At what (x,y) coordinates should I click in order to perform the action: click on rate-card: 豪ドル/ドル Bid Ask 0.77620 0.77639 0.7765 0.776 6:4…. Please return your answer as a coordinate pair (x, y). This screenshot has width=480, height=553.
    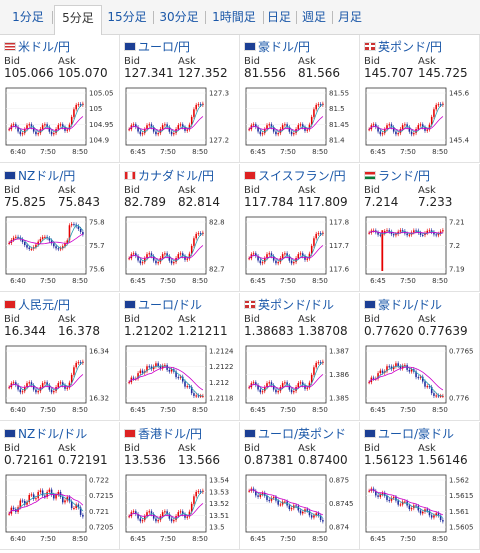
    Looking at the image, I should click on (420, 357).